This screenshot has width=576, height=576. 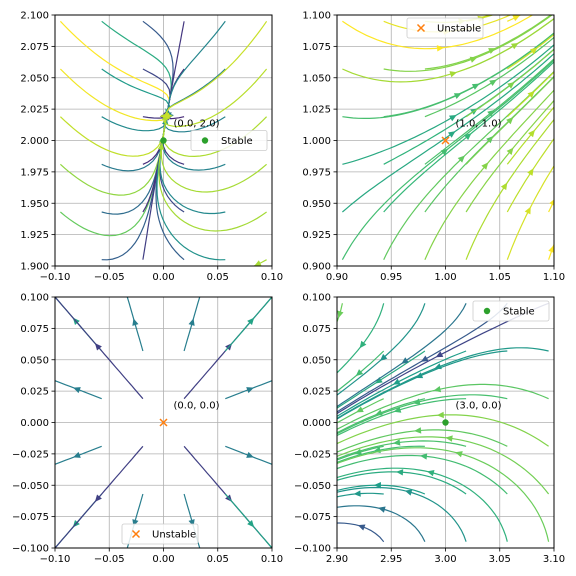 What do you see at coordinates (34, 360) in the screenshot?
I see `y-tick-label: 0.050` at bounding box center [34, 360].